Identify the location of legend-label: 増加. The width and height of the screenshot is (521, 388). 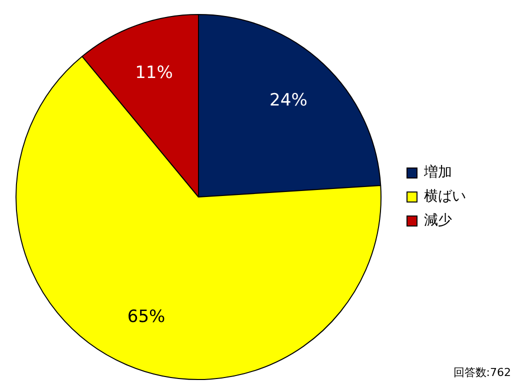
(437, 172).